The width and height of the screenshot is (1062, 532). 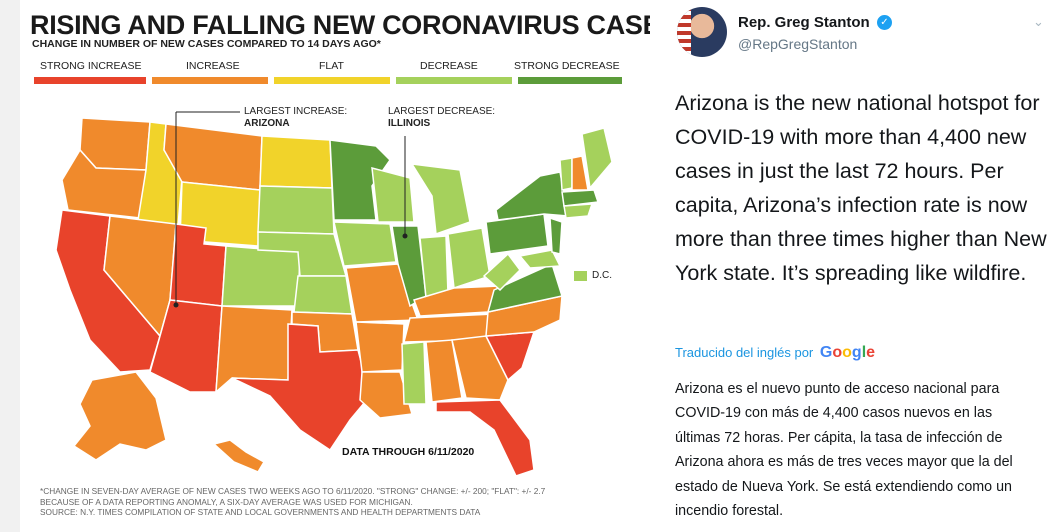 What do you see at coordinates (261, 276) in the screenshot?
I see `state-colorado` at bounding box center [261, 276].